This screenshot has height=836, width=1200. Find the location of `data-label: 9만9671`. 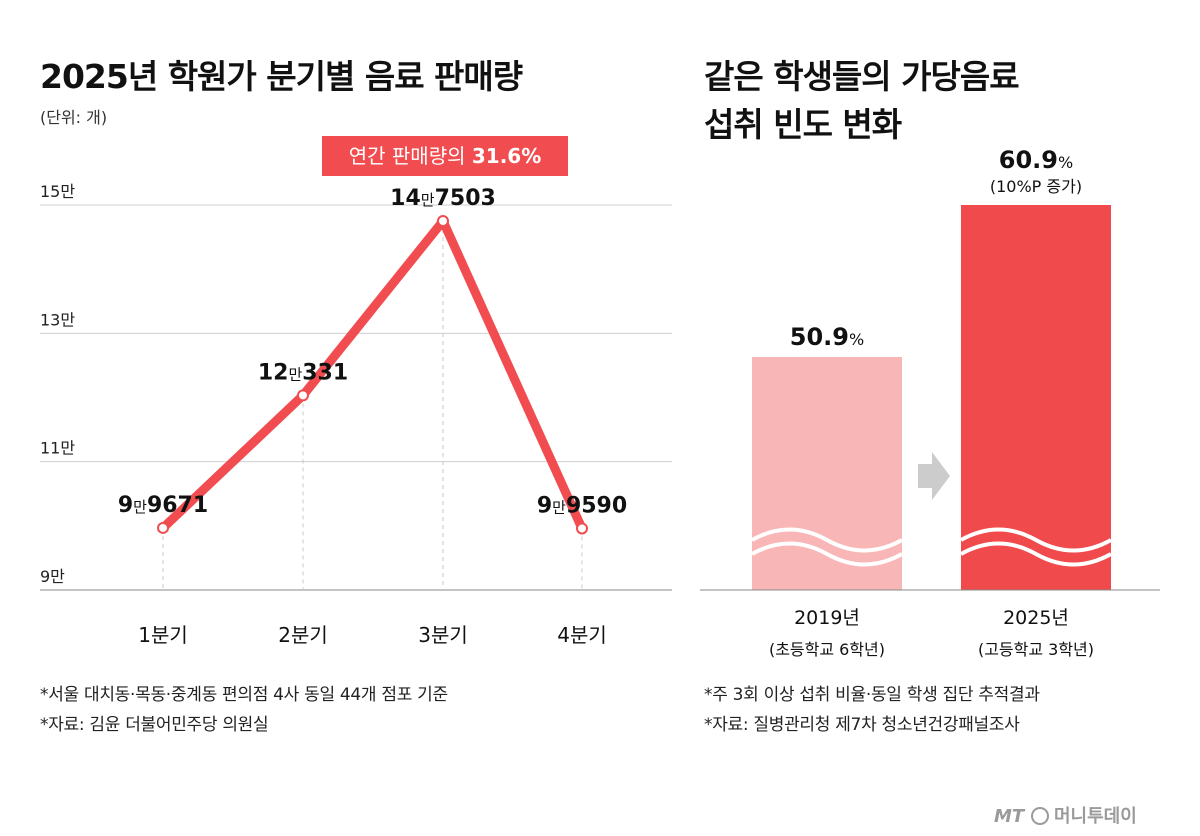

data-label: 9만9671 is located at coordinates (163, 505).